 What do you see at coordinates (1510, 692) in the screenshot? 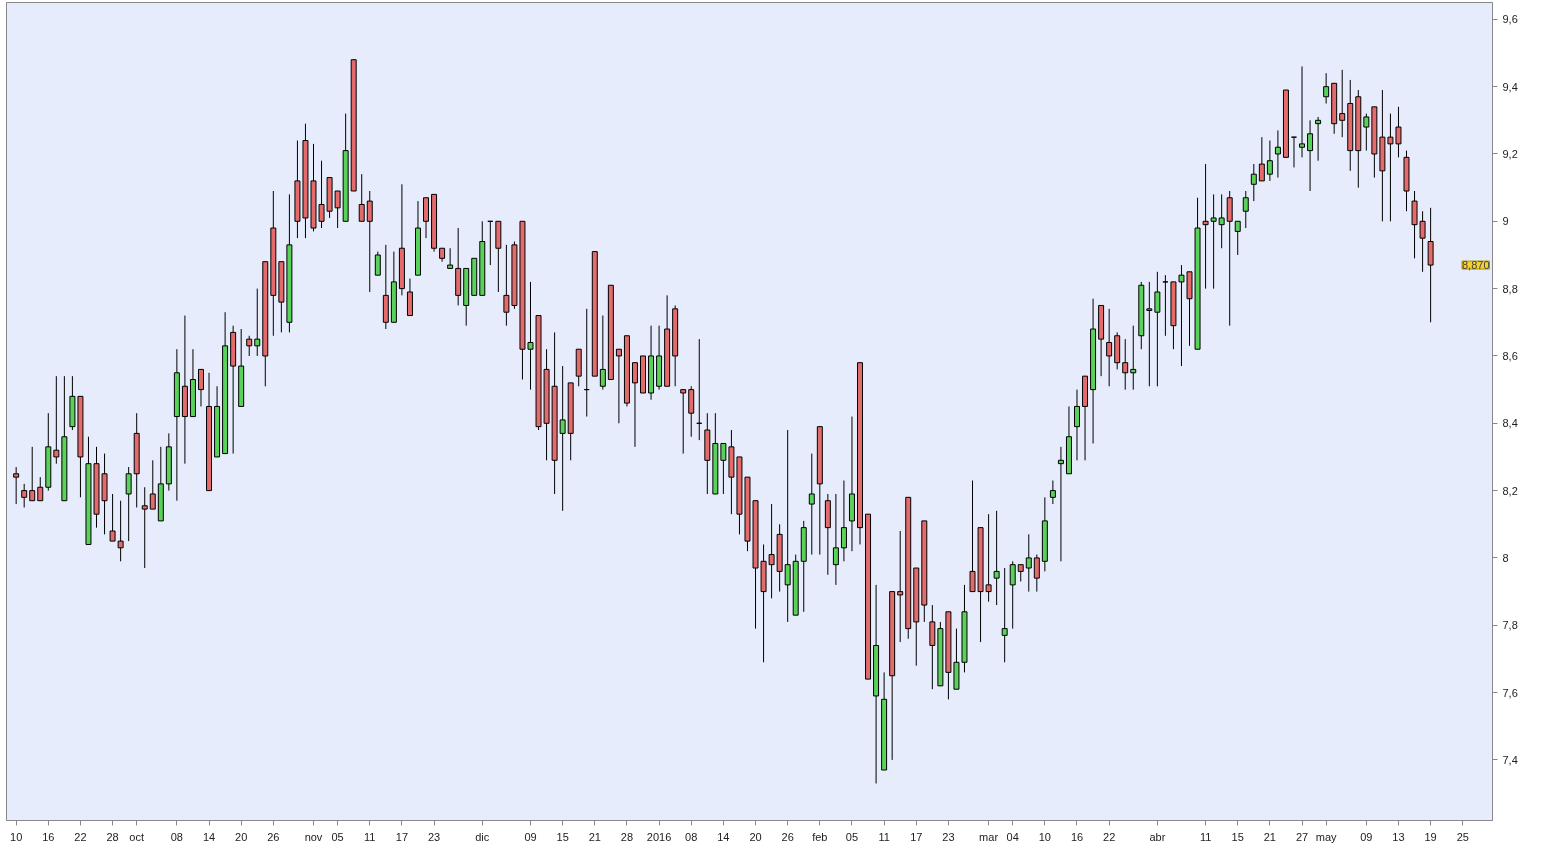
I see `y-tick-label: 7,6` at bounding box center [1510, 692].